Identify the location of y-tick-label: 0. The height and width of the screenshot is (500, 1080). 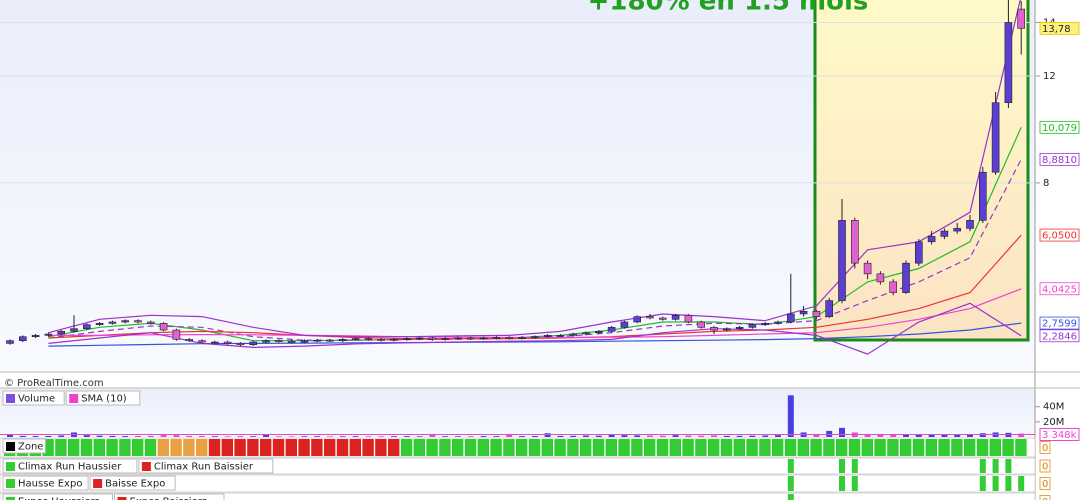
(1045, 448).